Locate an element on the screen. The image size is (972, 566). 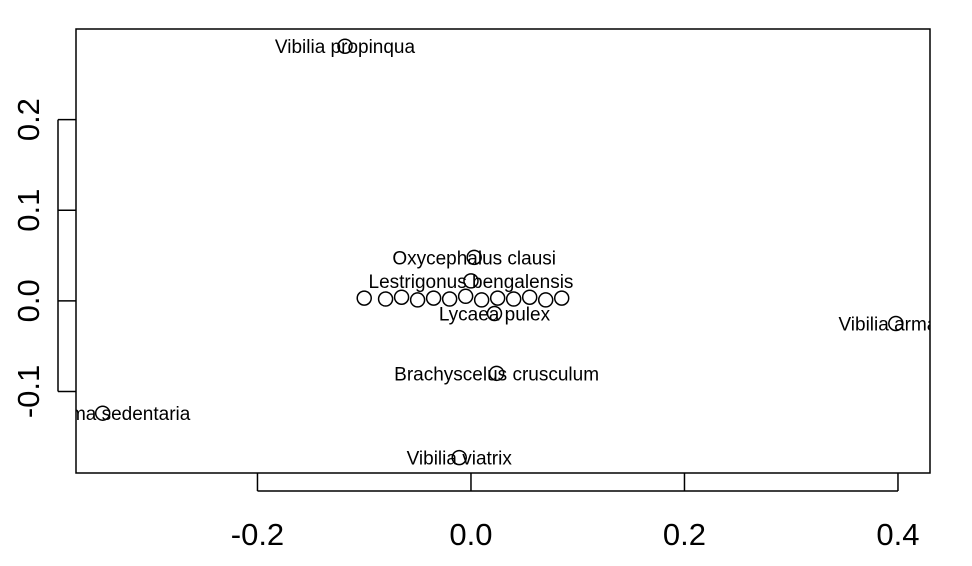
x-tick-label: 0.4 is located at coordinates (897, 534).